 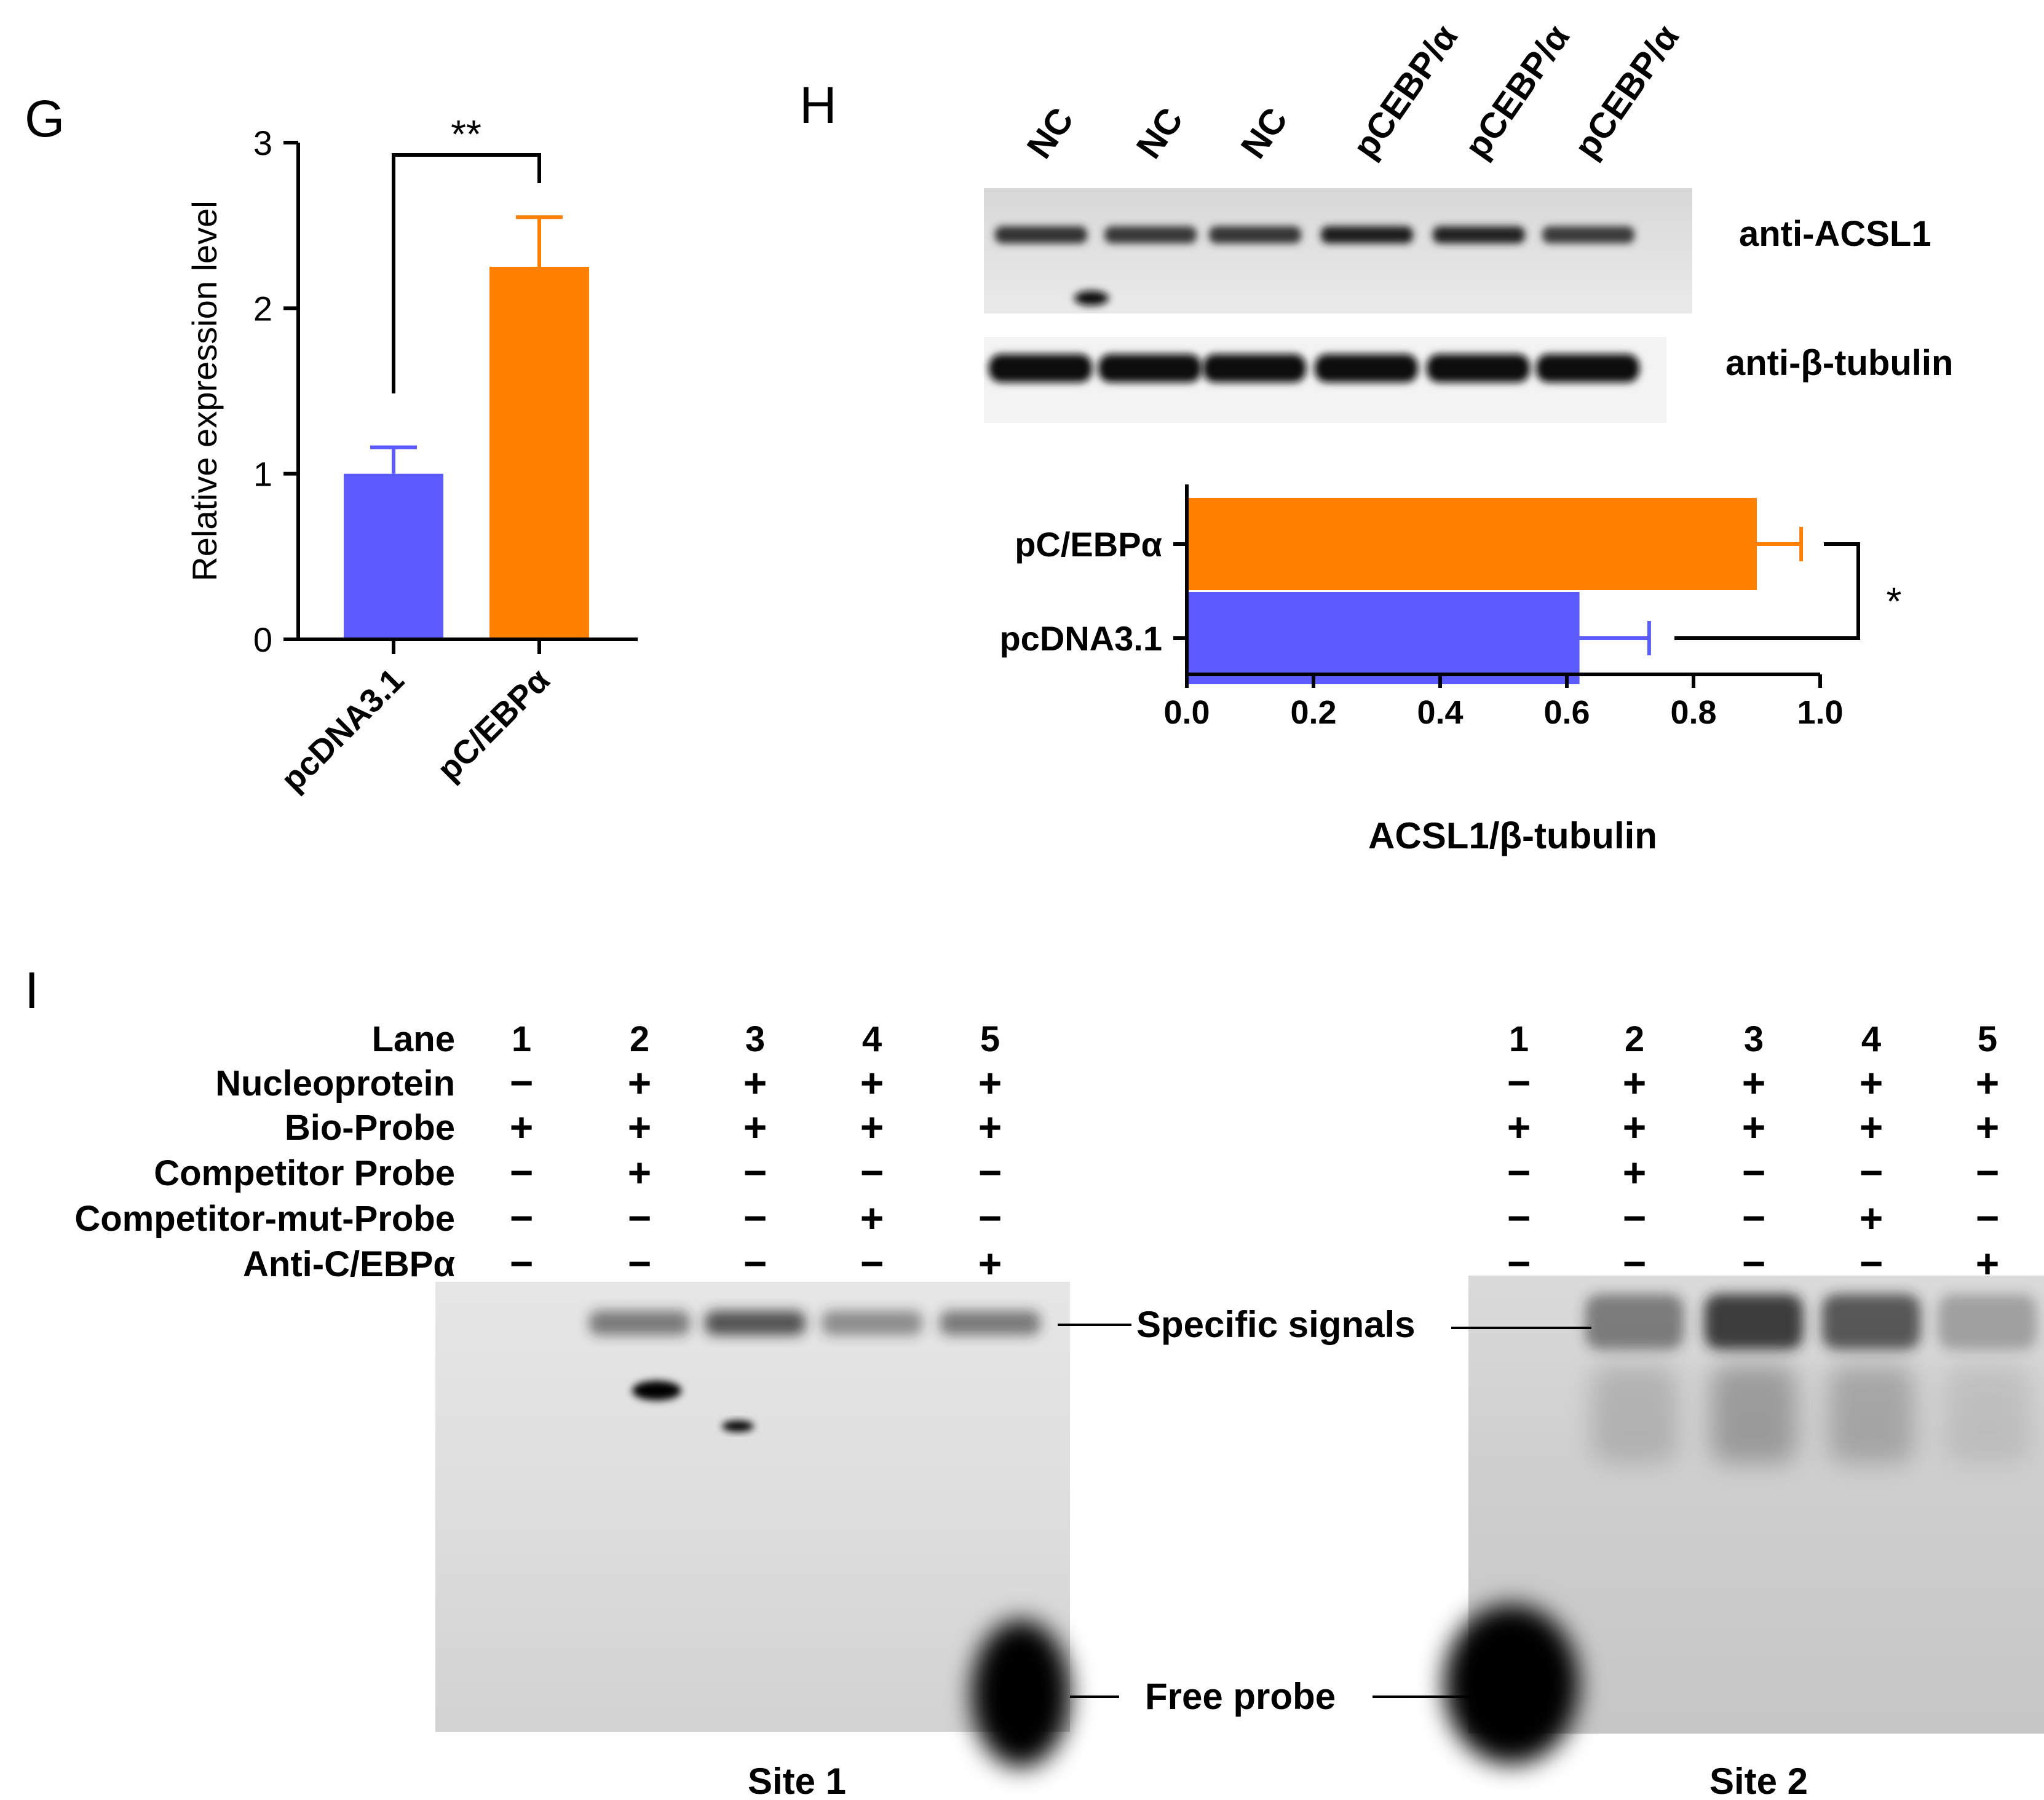 I want to click on g-category-label: pC/EBPα, so click(x=493, y=724).